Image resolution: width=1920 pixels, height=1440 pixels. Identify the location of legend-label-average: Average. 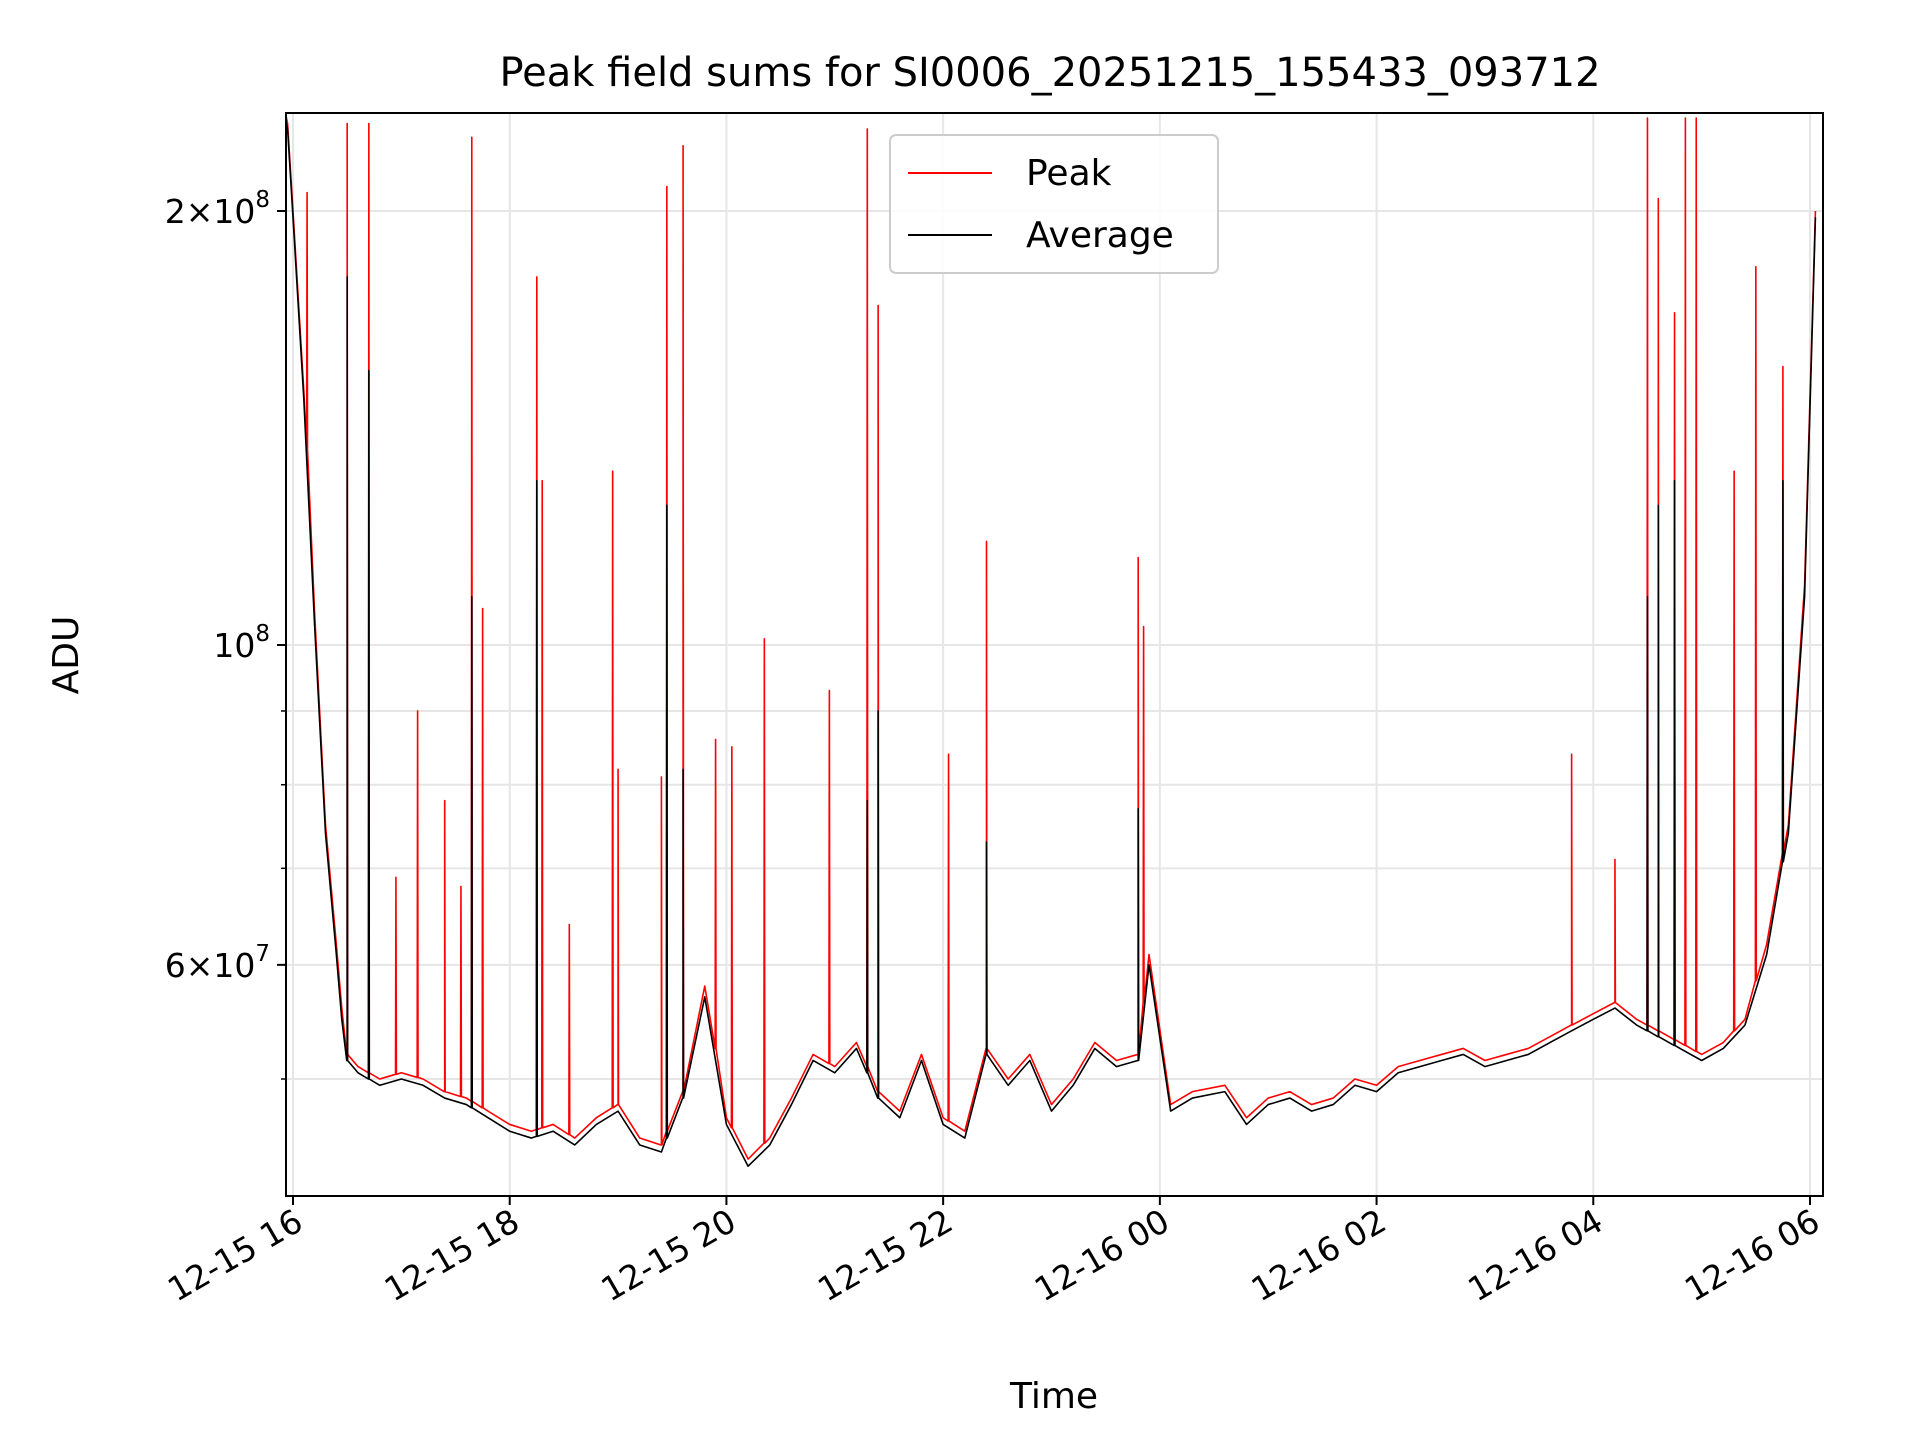
(1100, 235).